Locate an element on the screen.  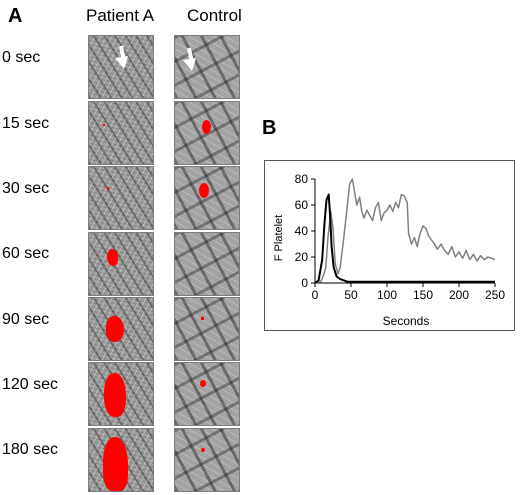
patient-a-frame-90s is located at coordinates (121, 329).